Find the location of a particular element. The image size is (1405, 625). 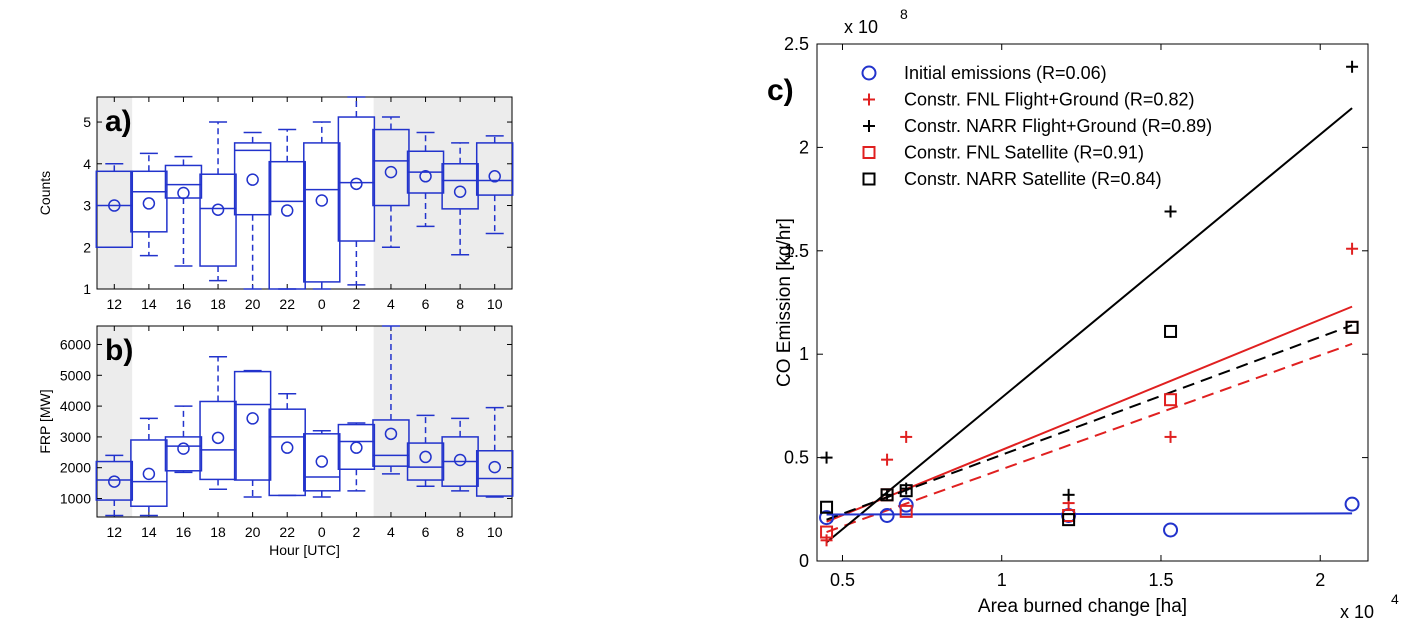

legend-entry: Constr. NARR Satellite (R=0.84) is located at coordinates (1033, 179).